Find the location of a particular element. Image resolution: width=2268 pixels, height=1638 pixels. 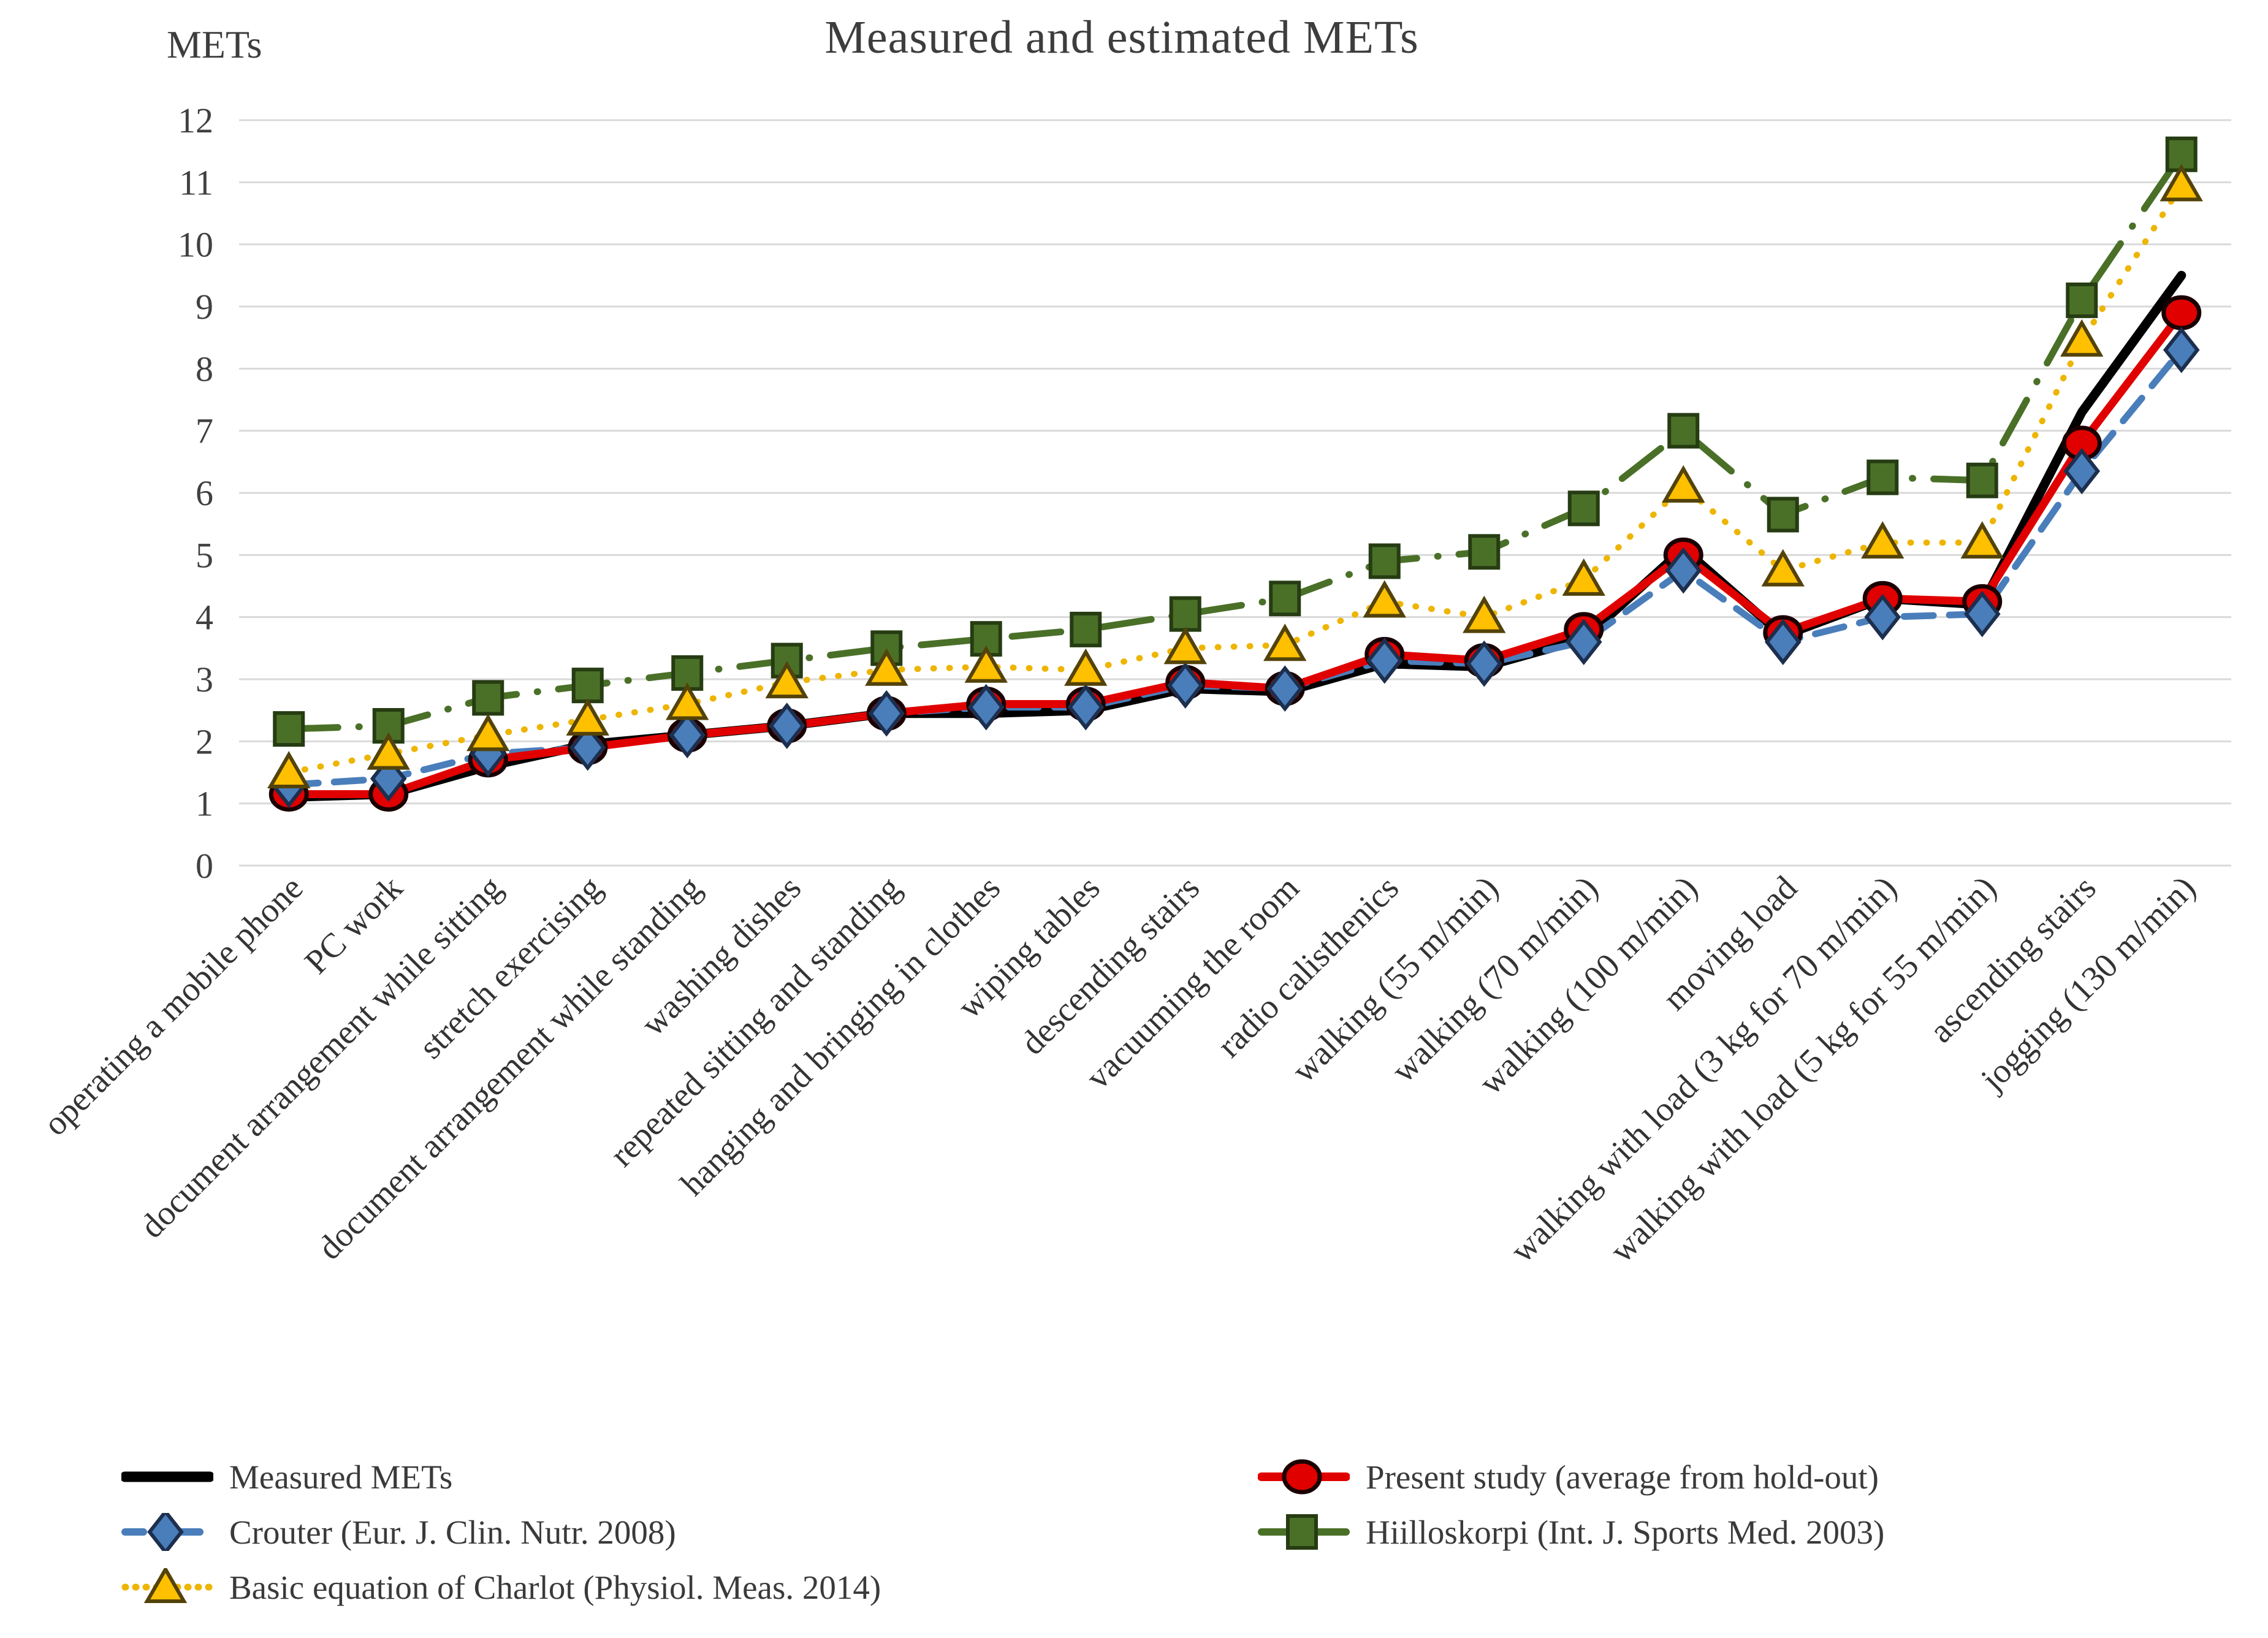

legend-swatch-measured-mets is located at coordinates (167, 1477).